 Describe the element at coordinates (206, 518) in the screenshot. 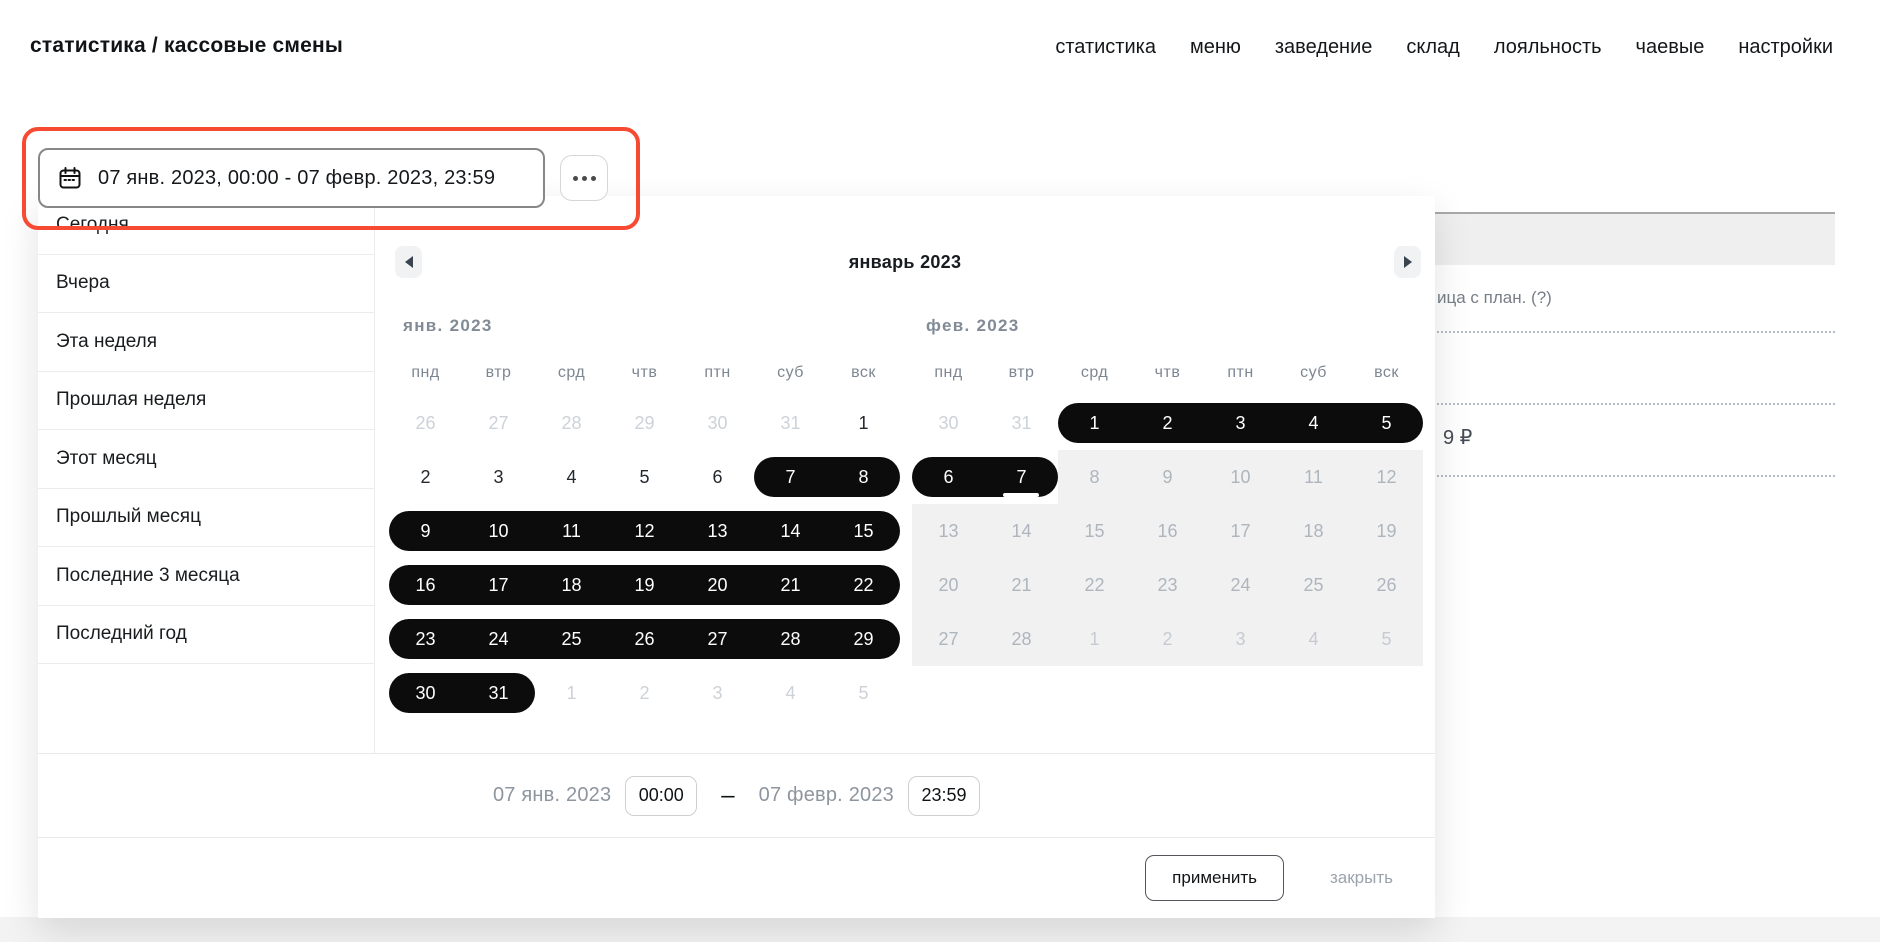

I see `preset-item: Прошлый месяц` at that location.